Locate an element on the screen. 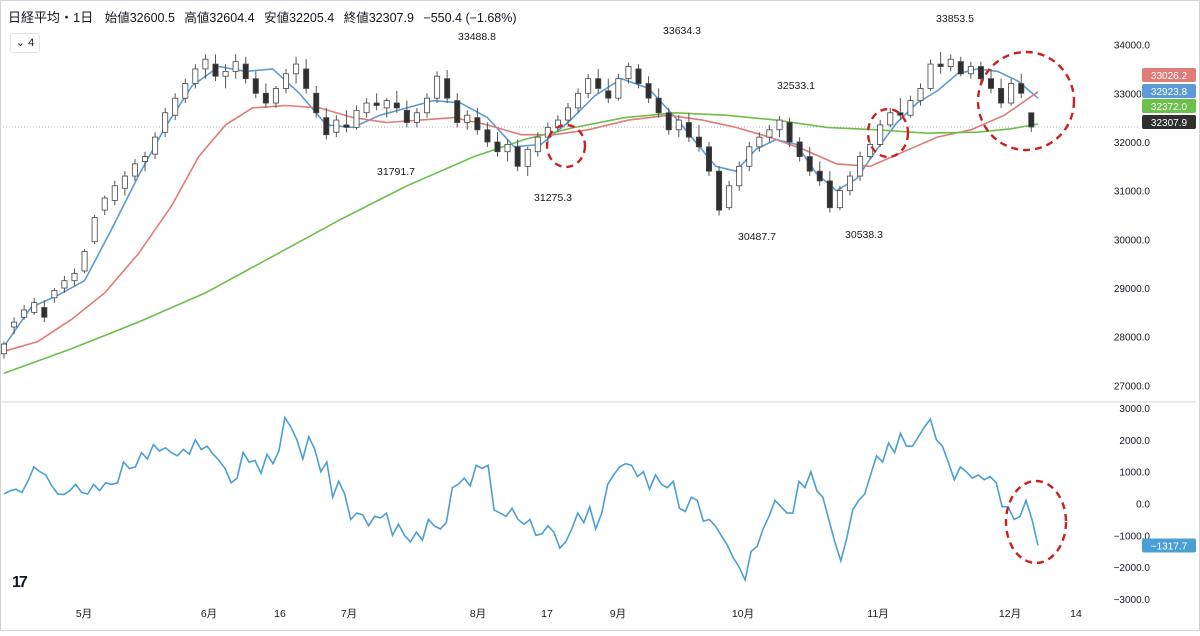 This screenshot has width=1200, height=636. price-tick-label: 30000.0 is located at coordinates (1132, 240).